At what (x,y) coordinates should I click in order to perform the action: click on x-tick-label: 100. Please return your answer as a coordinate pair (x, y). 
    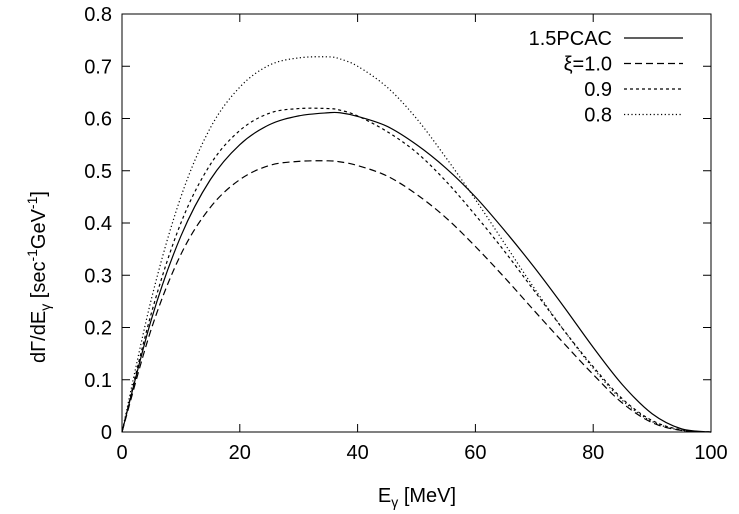
    Looking at the image, I should click on (710, 453).